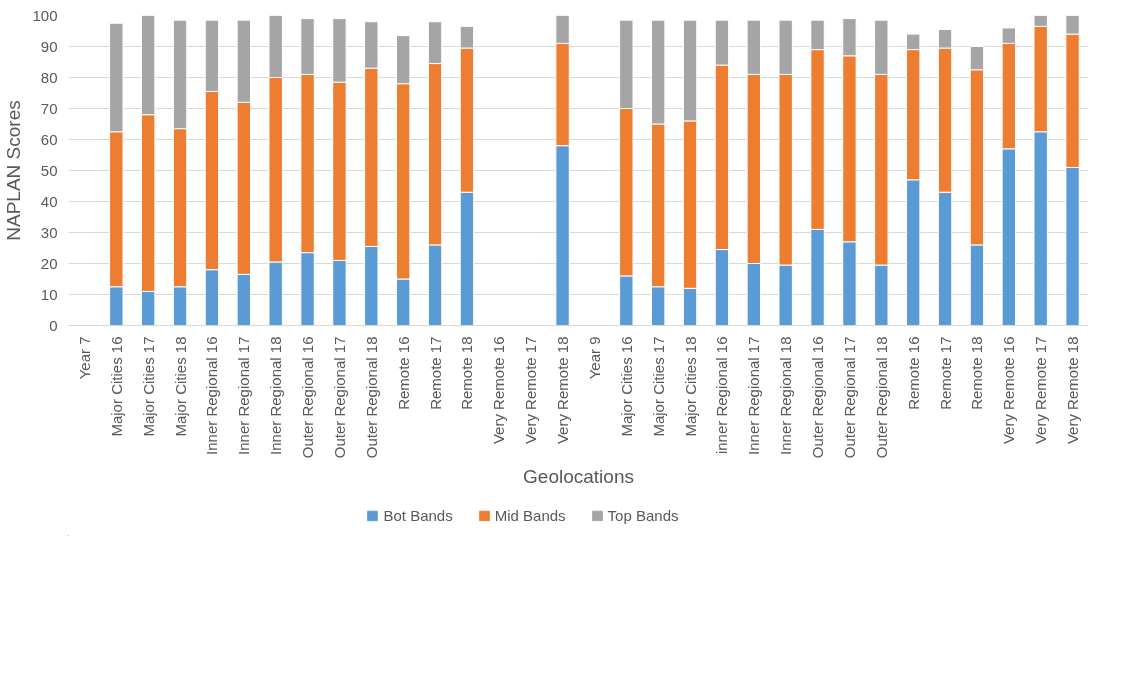 This screenshot has height=699, width=1131. Describe the element at coordinates (49, 294) in the screenshot. I see `y-tick-label: 10` at that location.